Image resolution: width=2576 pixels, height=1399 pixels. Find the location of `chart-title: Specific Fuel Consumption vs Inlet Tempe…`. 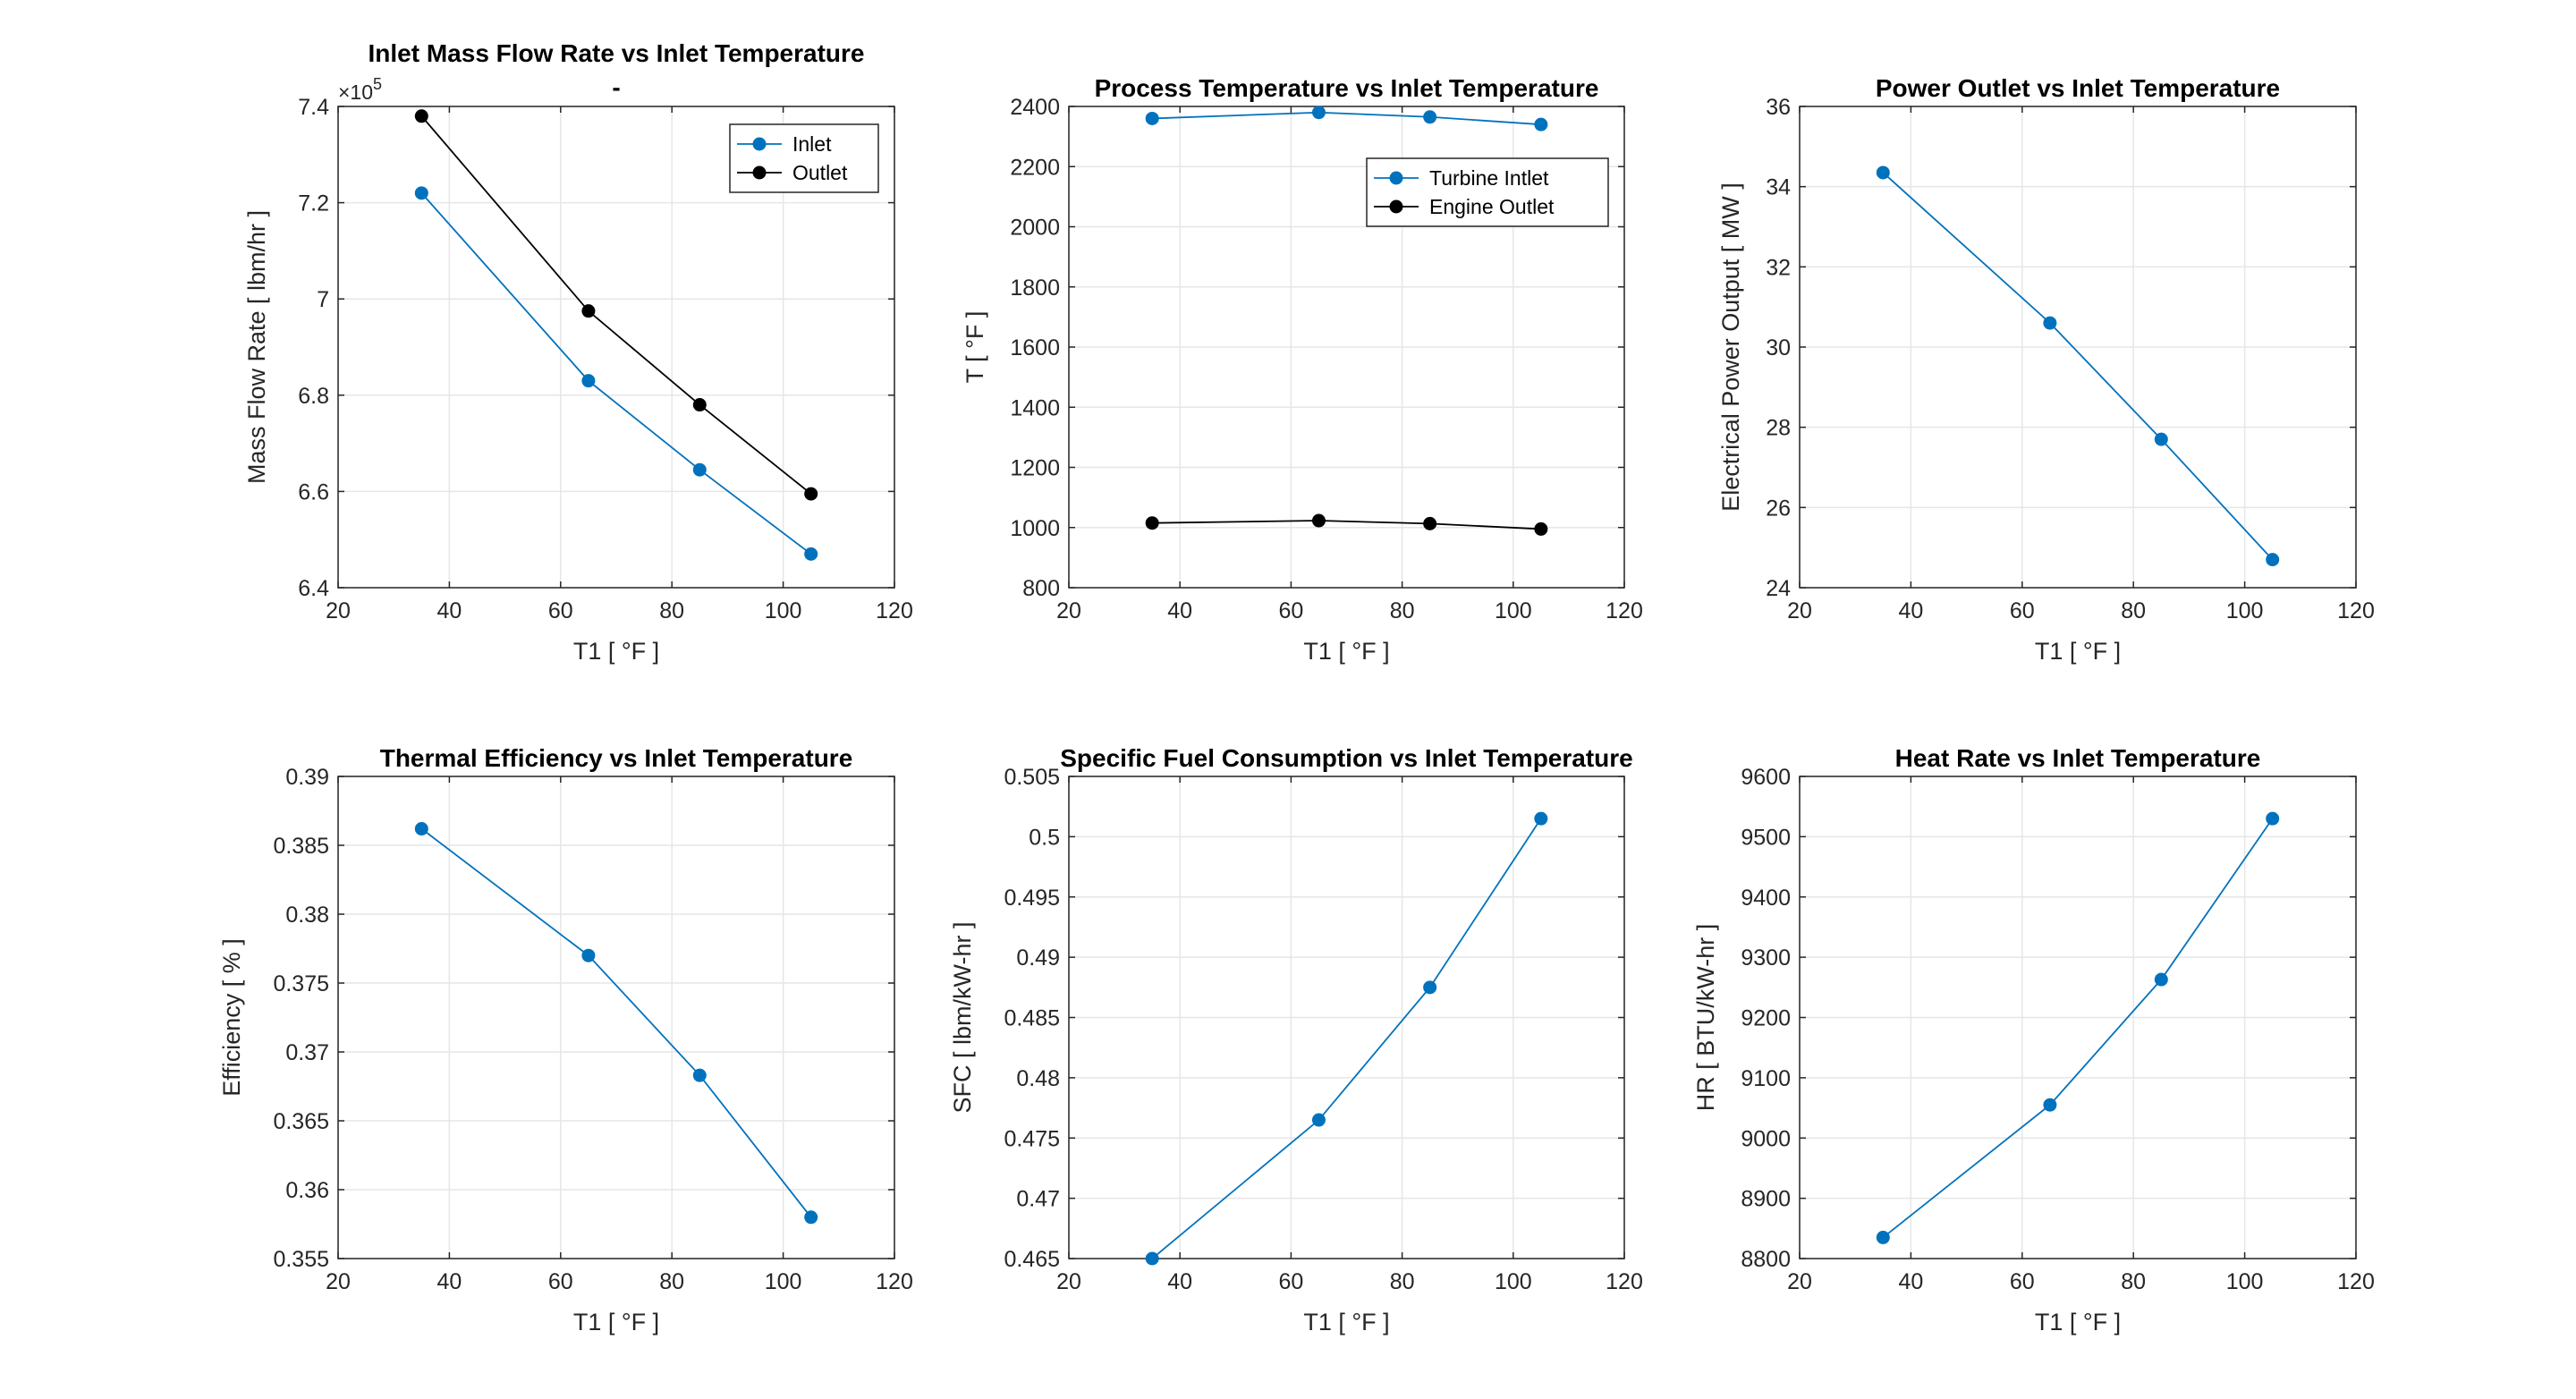

chart-title: Specific Fuel Consumption vs Inlet Tempe… is located at coordinates (1346, 758).